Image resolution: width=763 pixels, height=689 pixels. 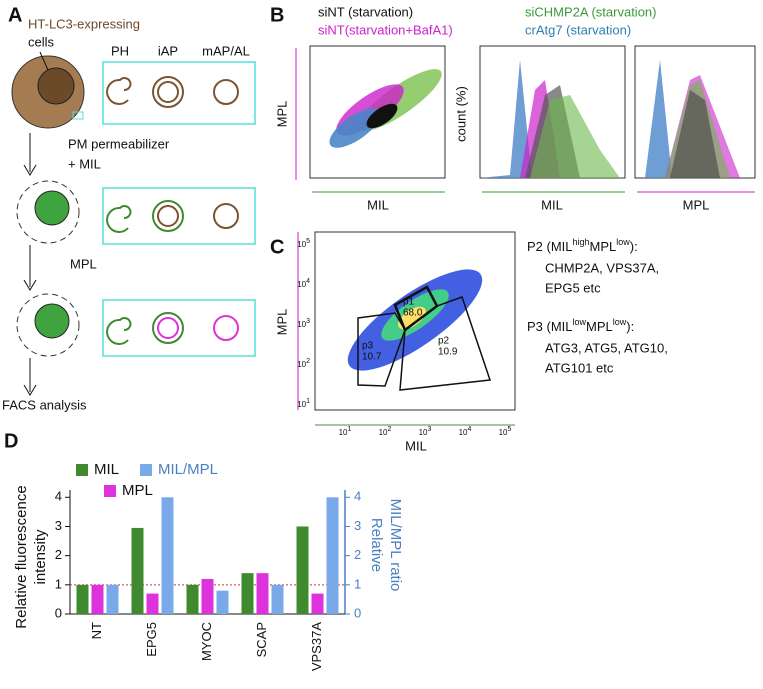 I want to click on note-line: ATG101 etc, so click(x=579, y=367).